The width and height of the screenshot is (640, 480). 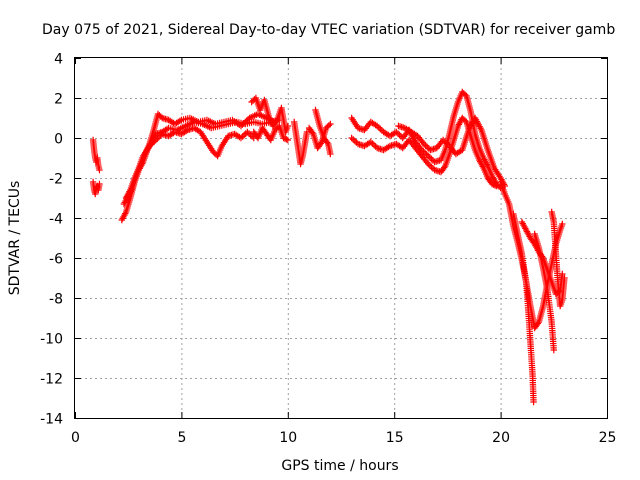 I want to click on x-tick-label: 15, so click(x=395, y=438).